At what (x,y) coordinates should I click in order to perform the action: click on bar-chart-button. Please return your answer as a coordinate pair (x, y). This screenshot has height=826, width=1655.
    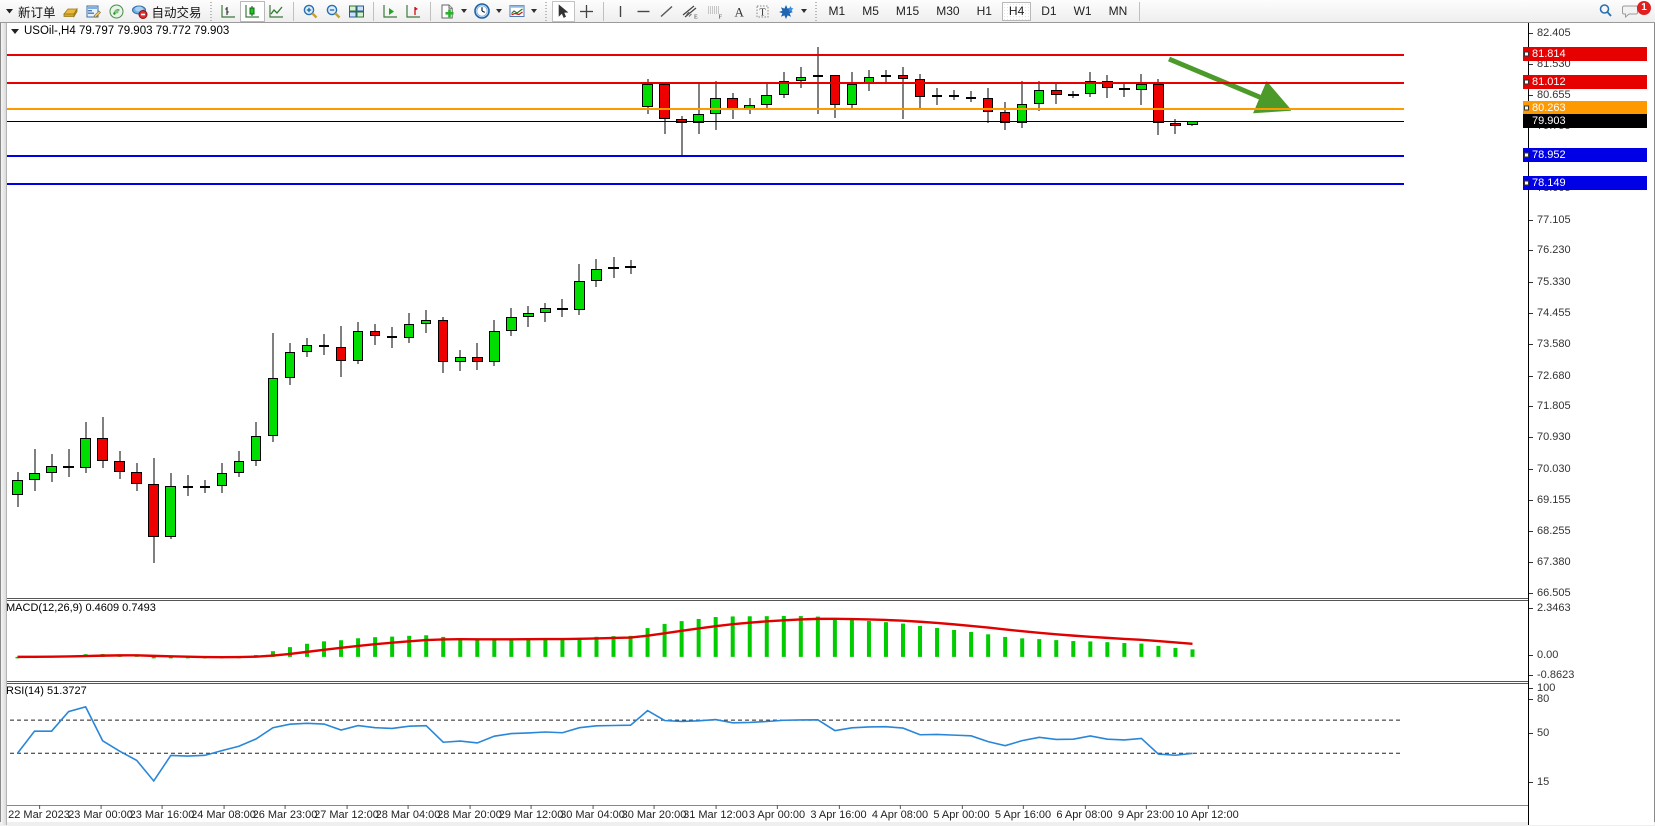
    Looking at the image, I should click on (228, 11).